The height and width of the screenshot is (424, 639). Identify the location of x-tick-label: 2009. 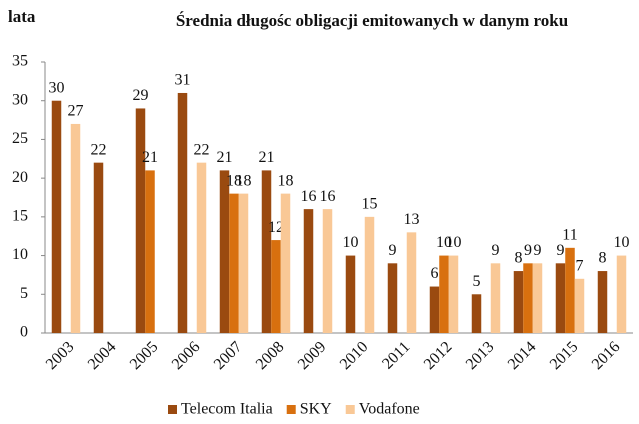
(312, 355).